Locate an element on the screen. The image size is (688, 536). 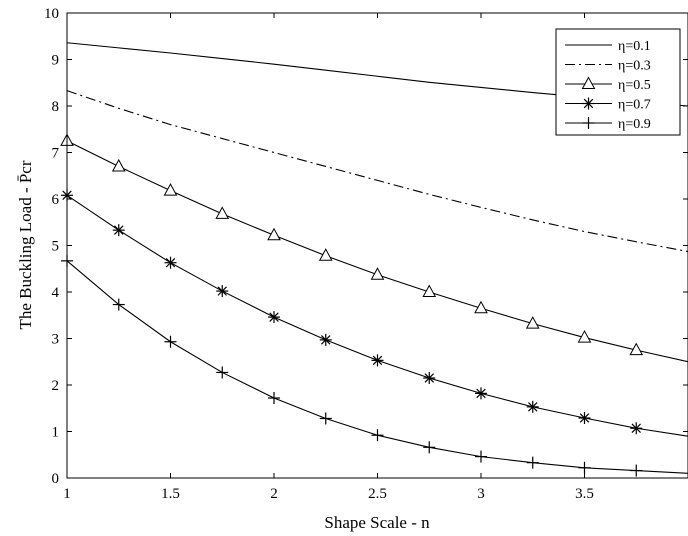
y-tick-label: 7 is located at coordinates (56, 154).